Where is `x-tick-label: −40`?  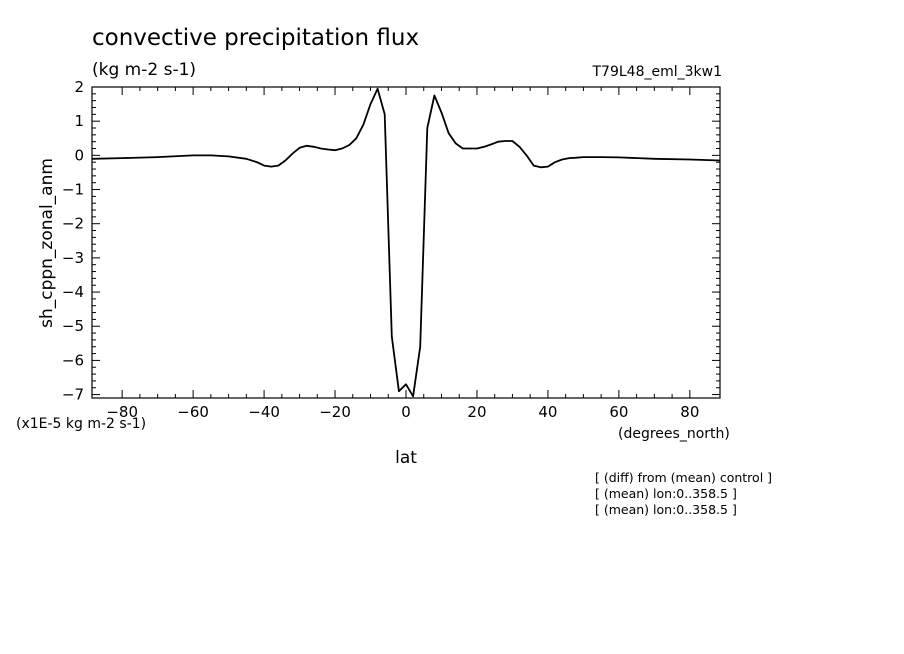 x-tick-label: −40 is located at coordinates (264, 412).